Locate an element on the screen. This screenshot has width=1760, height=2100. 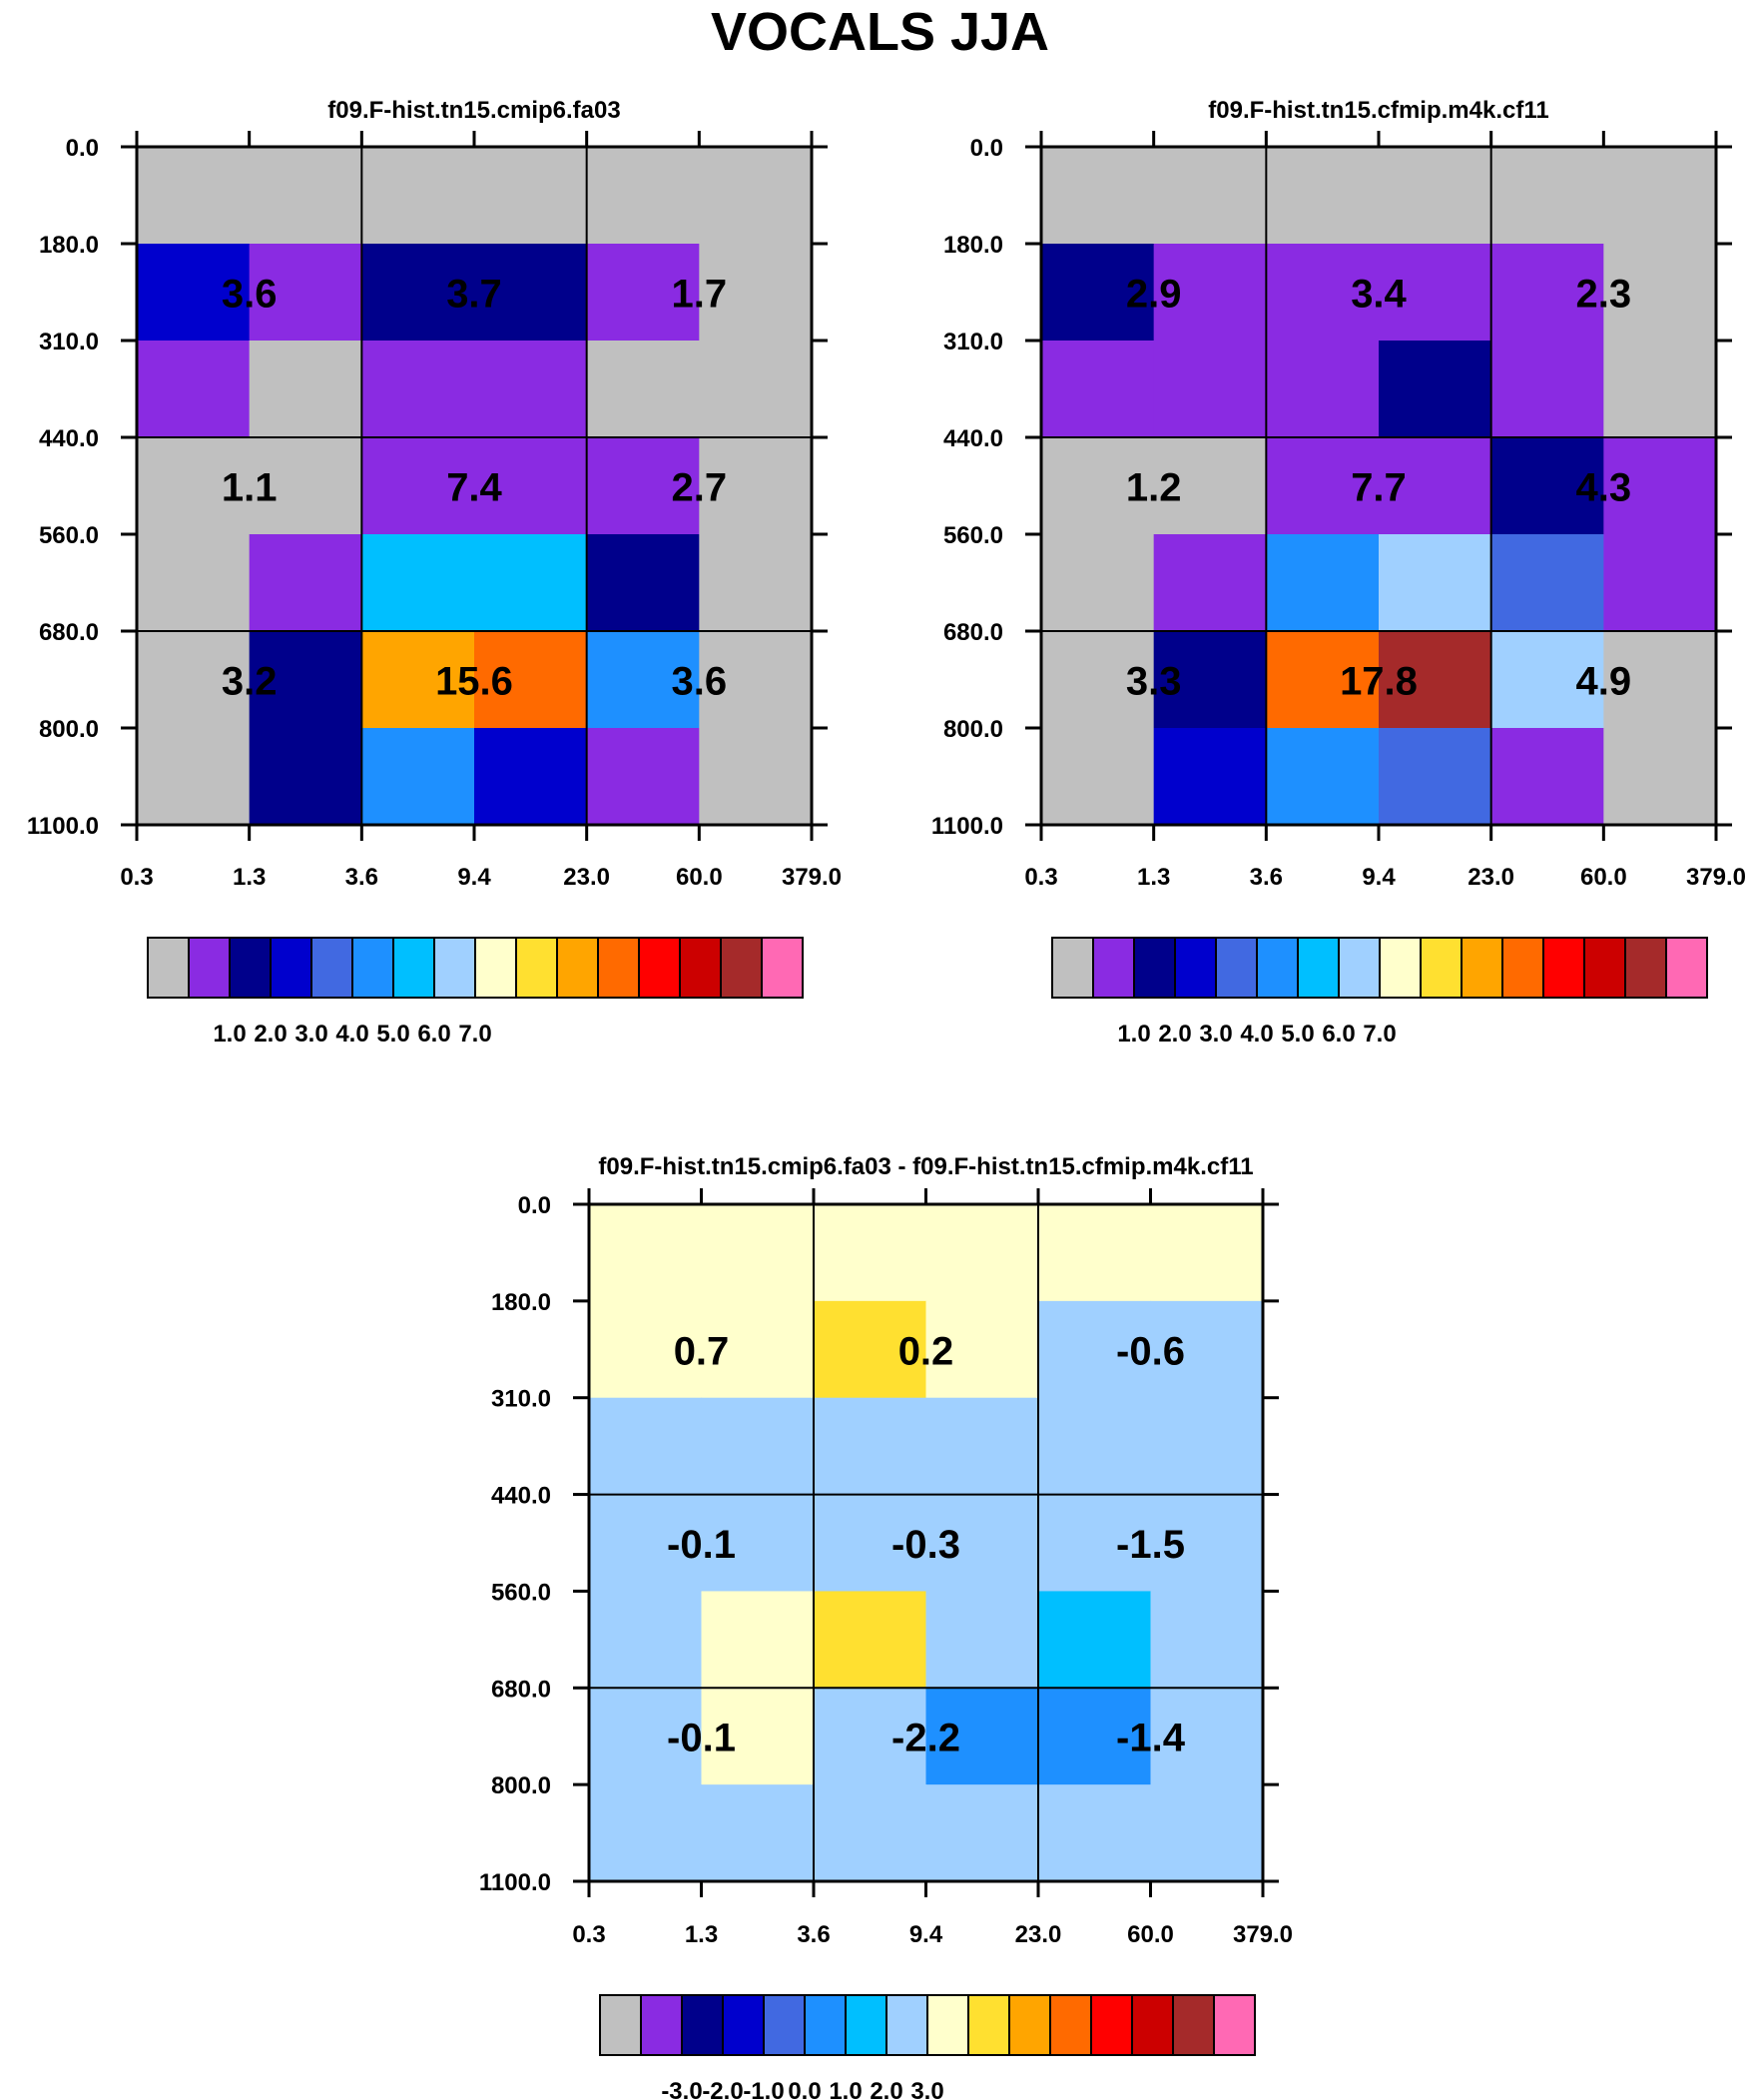
y-tick-label: 310.0 is located at coordinates (69, 342).